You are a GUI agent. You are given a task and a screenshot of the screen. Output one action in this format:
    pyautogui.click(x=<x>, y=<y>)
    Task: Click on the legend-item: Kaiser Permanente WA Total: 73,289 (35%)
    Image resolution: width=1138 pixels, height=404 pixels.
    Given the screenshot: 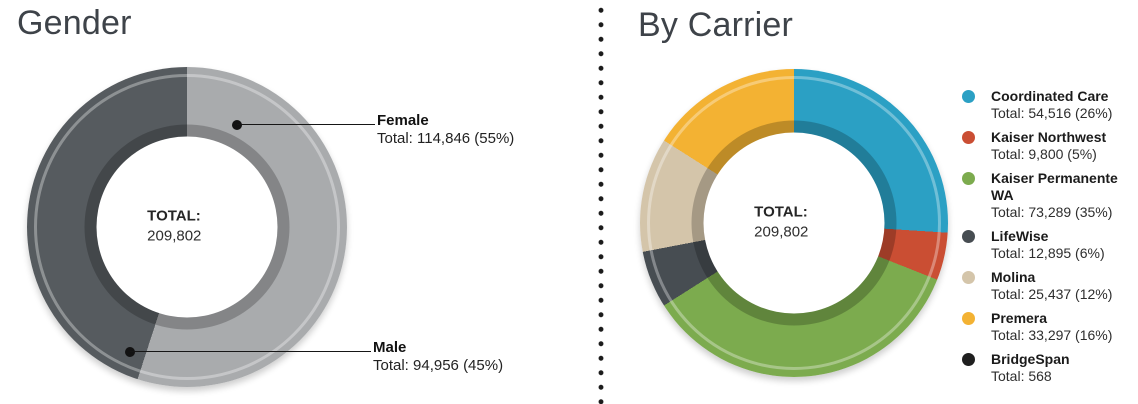 What is the action you would take?
    pyautogui.click(x=1049, y=195)
    